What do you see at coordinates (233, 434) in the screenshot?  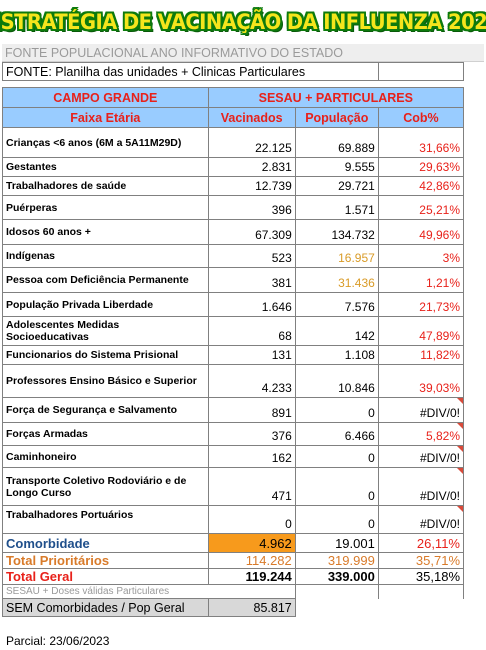 I see `table-row: Forças Armadas 376 6.466 5,82%` at bounding box center [233, 434].